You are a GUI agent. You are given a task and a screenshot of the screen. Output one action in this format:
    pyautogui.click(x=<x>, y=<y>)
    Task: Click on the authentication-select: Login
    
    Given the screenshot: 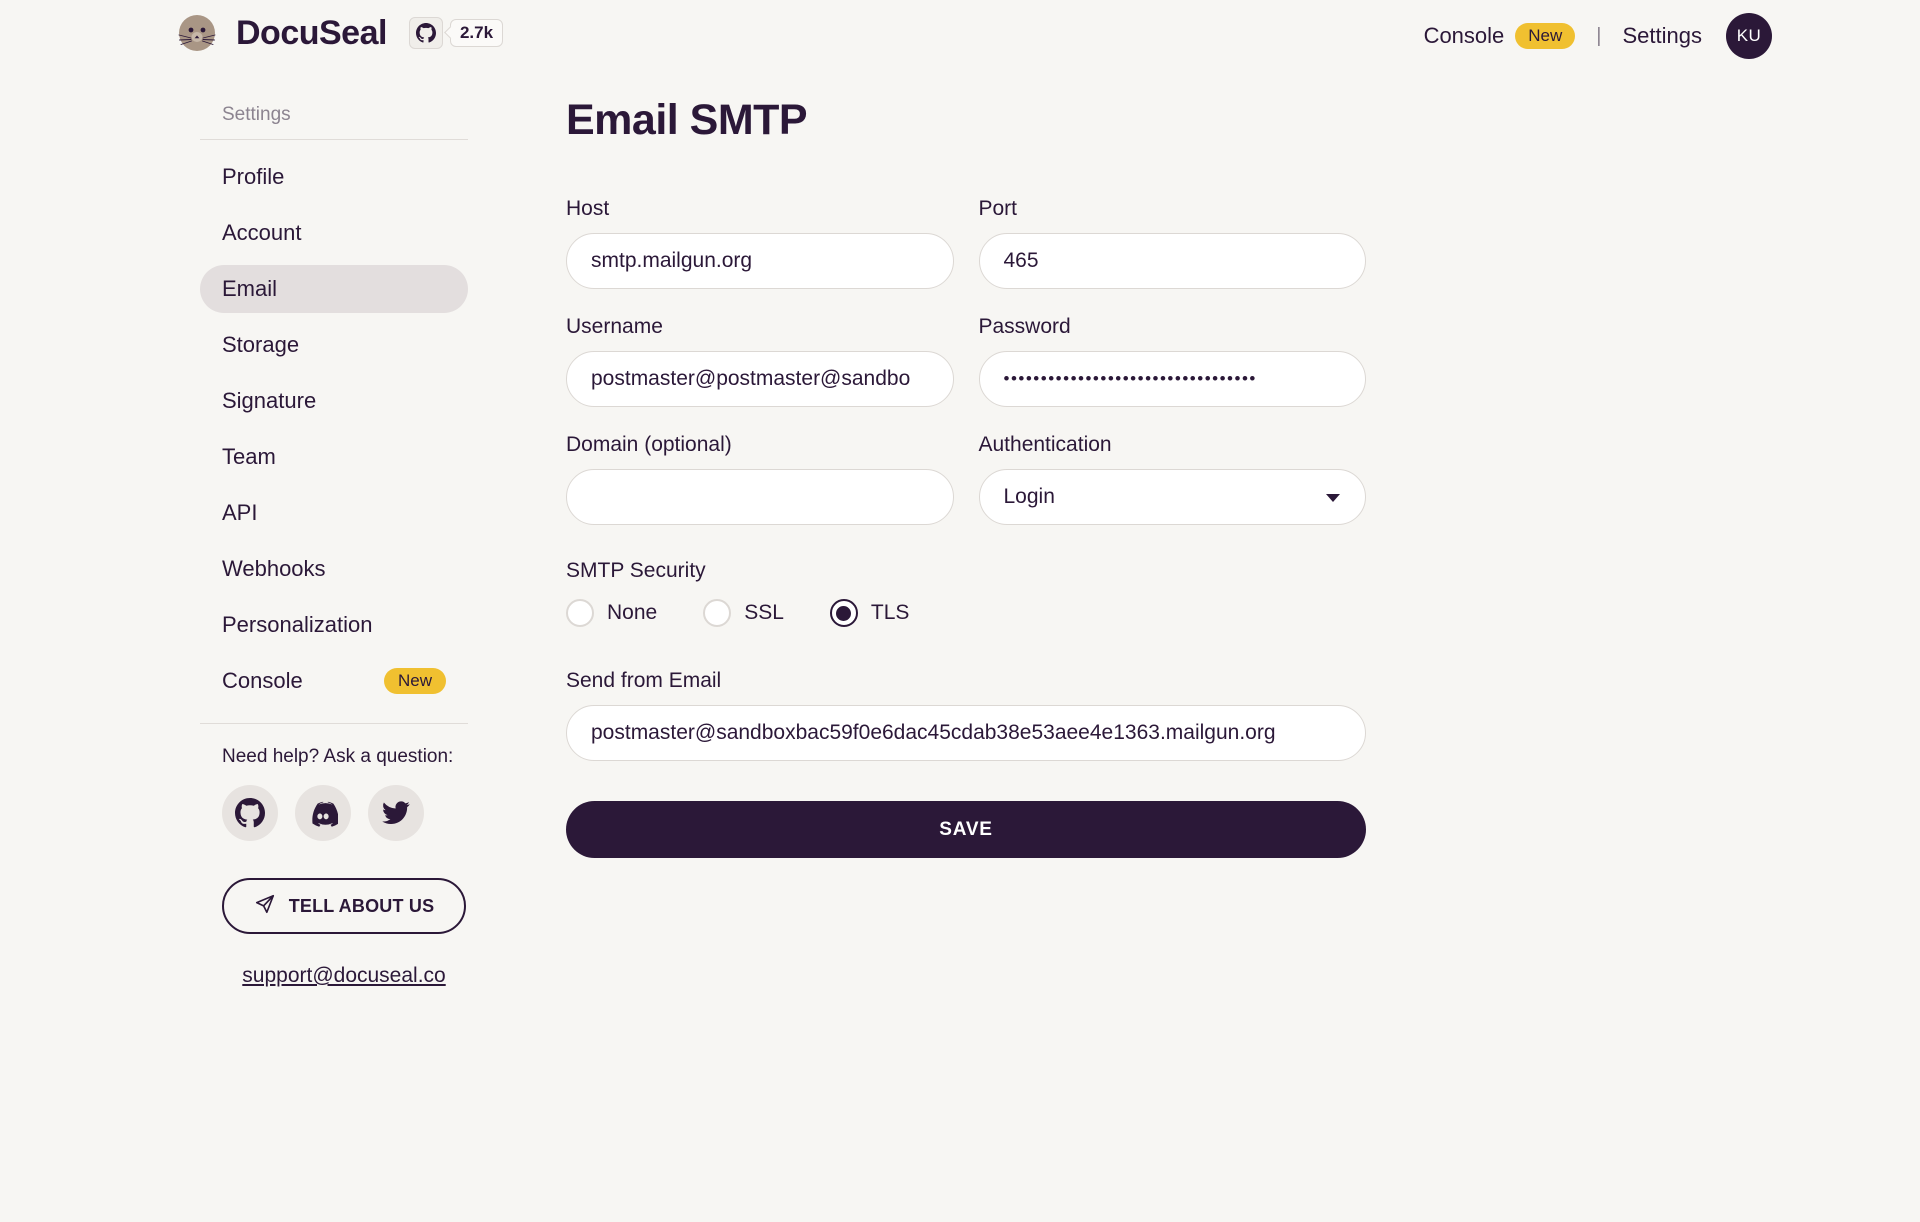 What is the action you would take?
    pyautogui.click(x=1172, y=497)
    